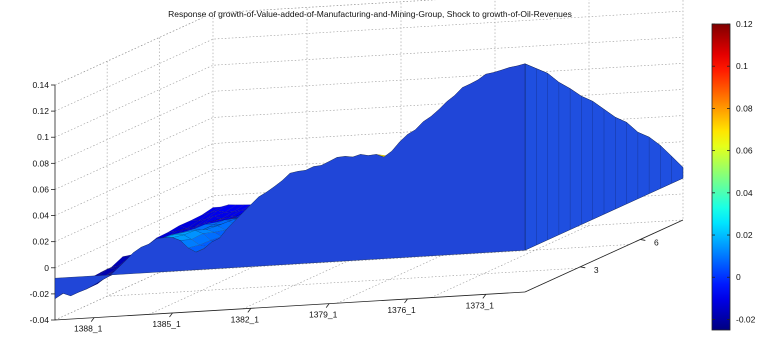  I want to click on z-tick-label: 0, so click(46, 268).